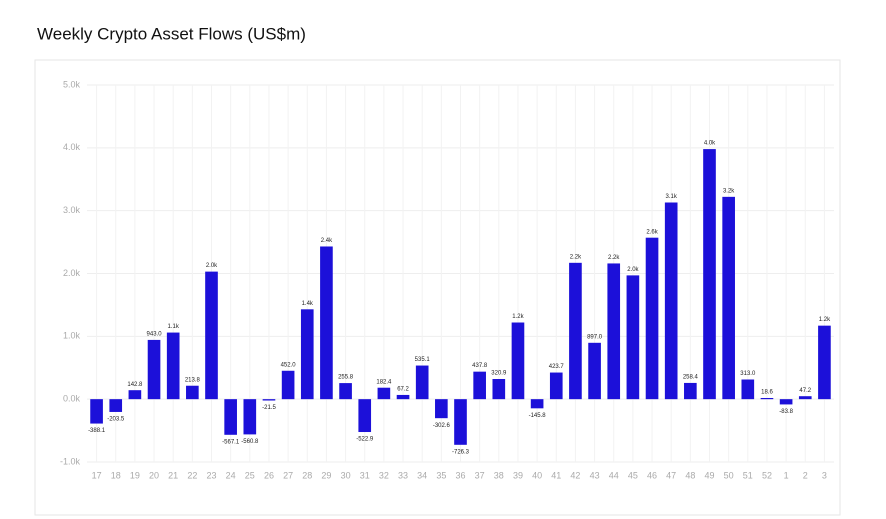  Describe the element at coordinates (652, 232) in the screenshot. I see `value-label: 2.6k` at that location.